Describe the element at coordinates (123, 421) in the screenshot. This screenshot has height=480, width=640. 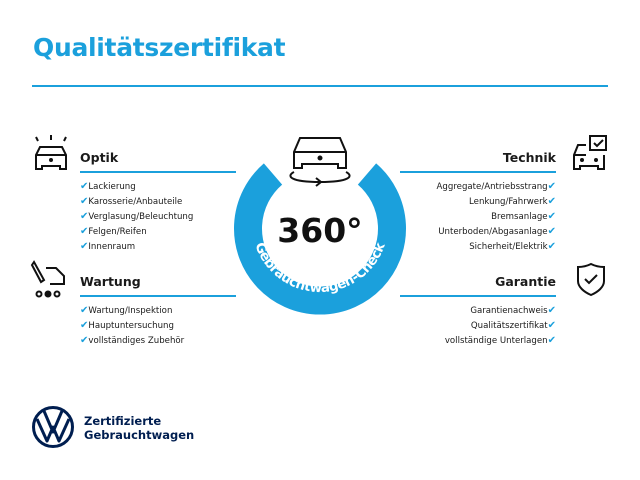
I see `brand-line1: Zertifizierte` at that location.